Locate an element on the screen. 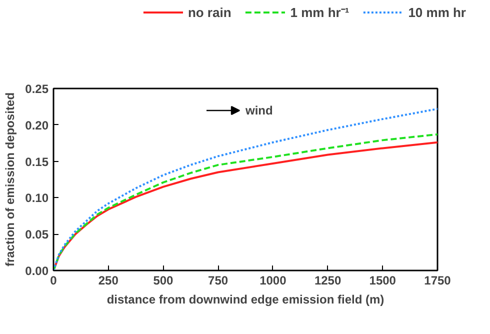 This screenshot has height=334, width=490. y-tick-label: 0.15 is located at coordinates (37, 161).